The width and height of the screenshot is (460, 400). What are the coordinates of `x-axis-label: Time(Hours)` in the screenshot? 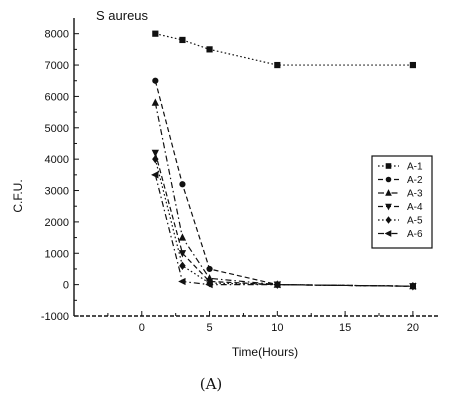 It's located at (265, 352).